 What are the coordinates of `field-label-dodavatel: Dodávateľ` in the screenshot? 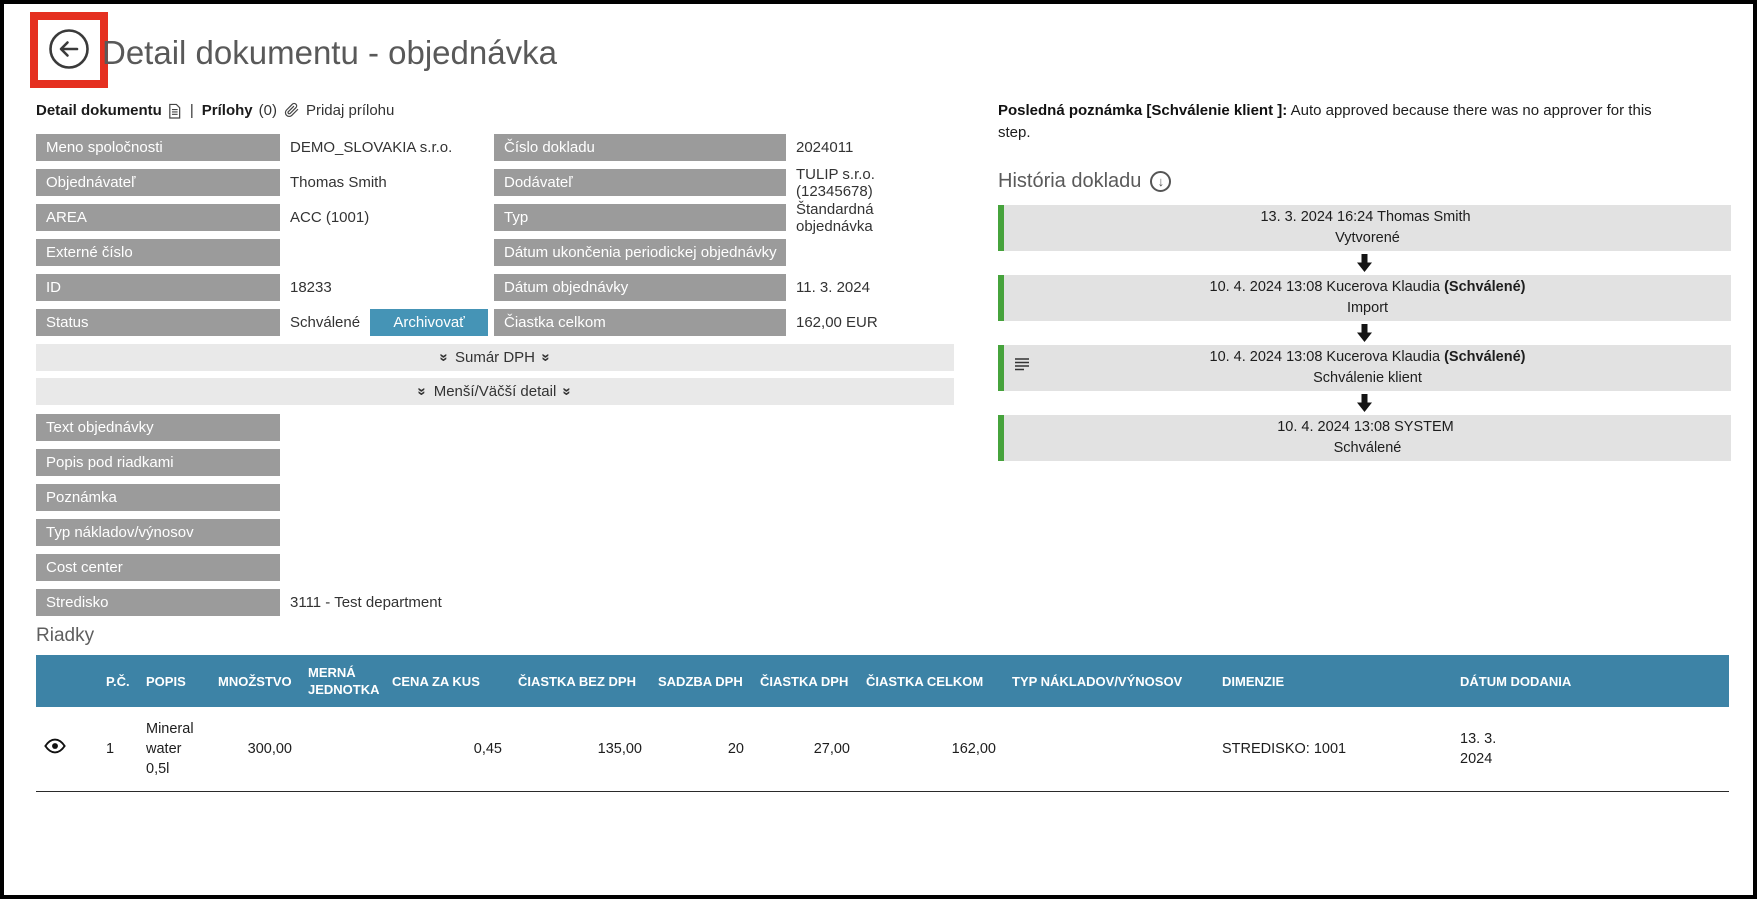 It's located at (640, 182).